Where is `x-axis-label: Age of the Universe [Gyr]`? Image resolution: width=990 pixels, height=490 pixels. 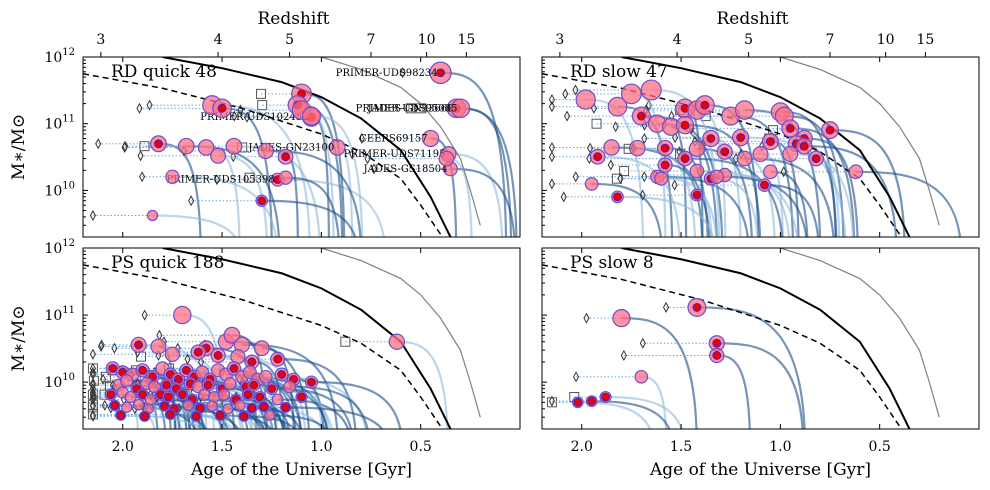
x-axis-label: Age of the Universe [Gyr] is located at coordinates (301, 470).